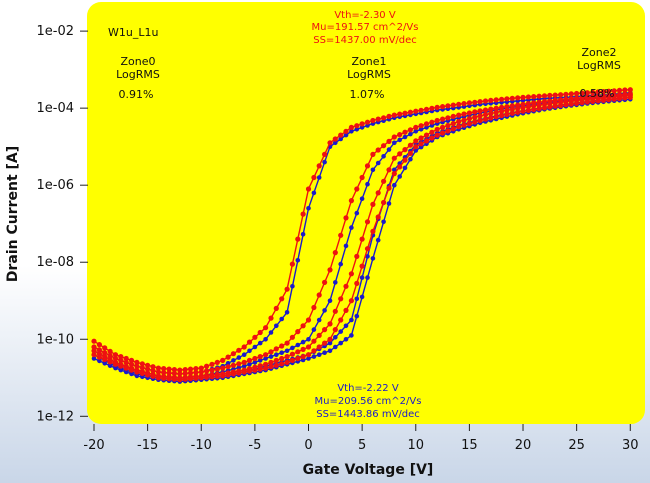 The height and width of the screenshot is (483, 650). I want to click on zone0-value: 0.91%, so click(136, 94).